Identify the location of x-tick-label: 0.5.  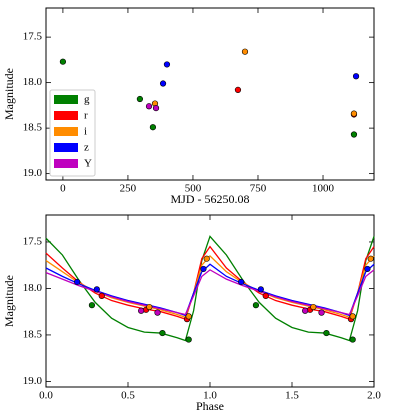
(128, 396).